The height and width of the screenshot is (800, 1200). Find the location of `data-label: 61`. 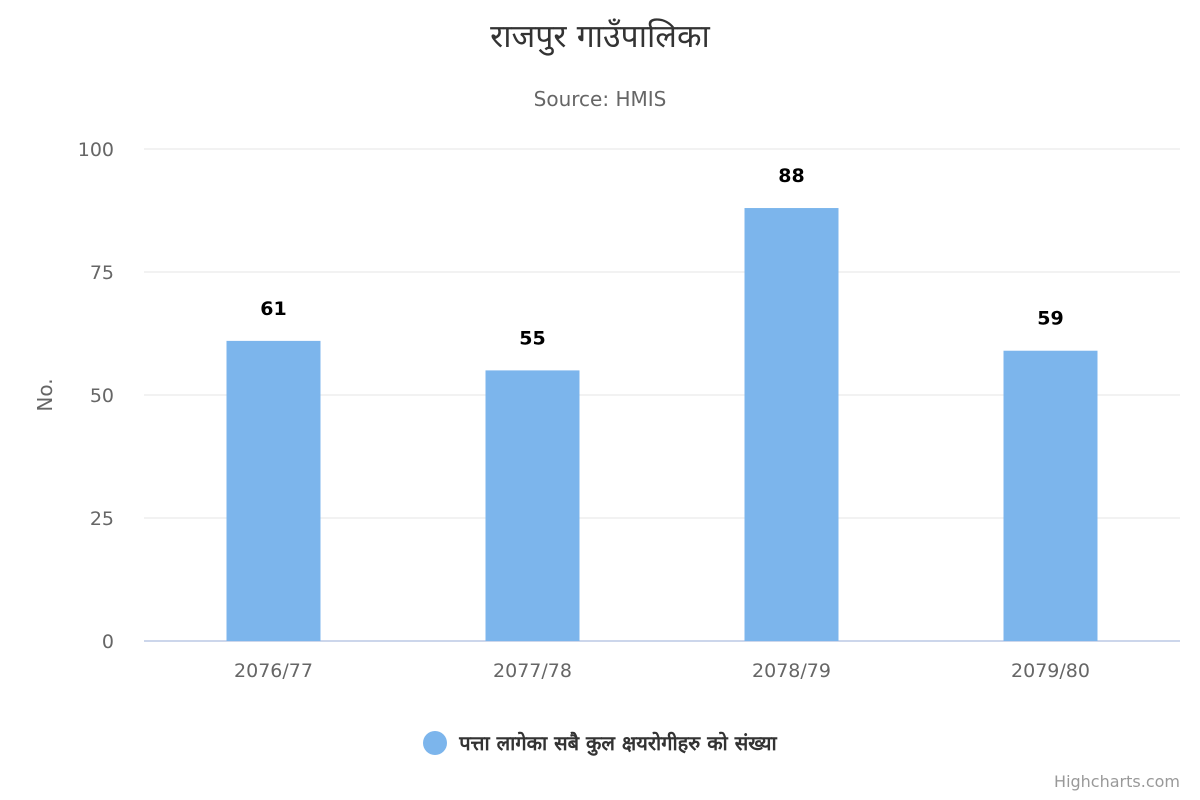

data-label: 61 is located at coordinates (273, 309).